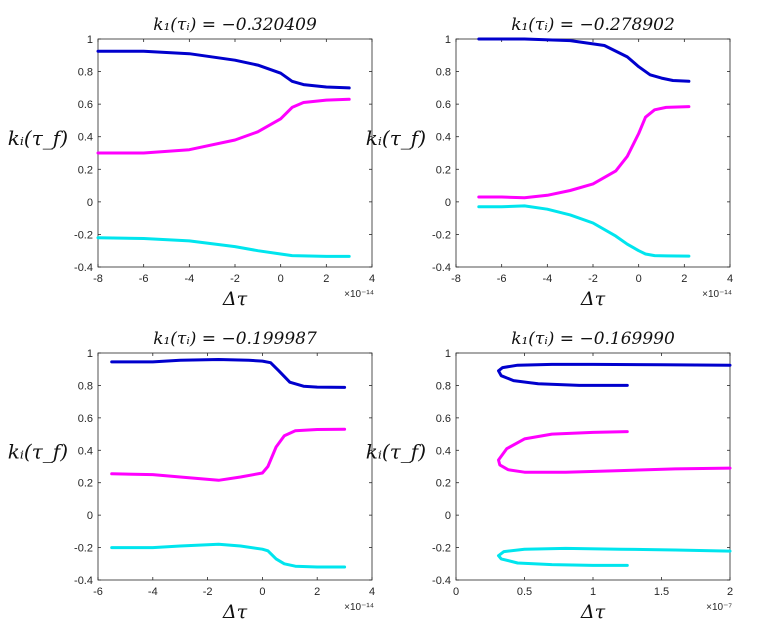 The width and height of the screenshot is (763, 634). I want to click on x-tick-label: 1, so click(593, 592).